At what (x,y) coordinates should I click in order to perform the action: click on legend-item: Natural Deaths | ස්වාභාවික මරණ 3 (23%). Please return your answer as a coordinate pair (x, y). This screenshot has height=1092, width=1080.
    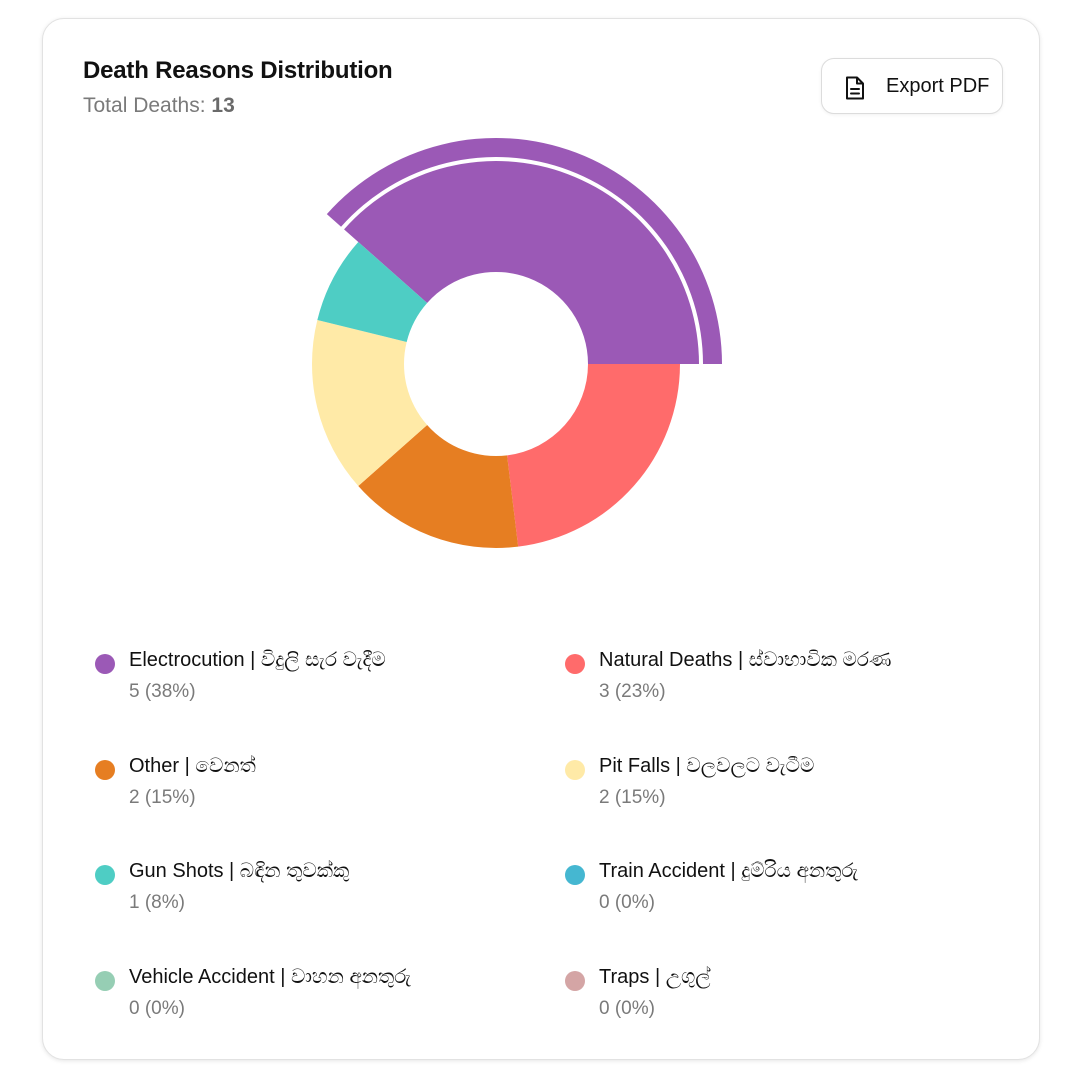
    Looking at the image, I should click on (775, 679).